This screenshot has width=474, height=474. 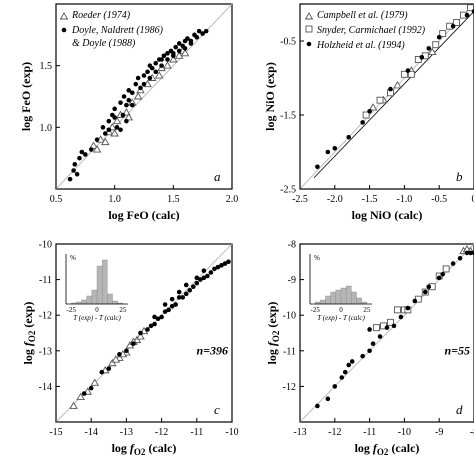 What do you see at coordinates (101, 15) in the screenshot?
I see `legend-entry: Roeder (1974)` at bounding box center [101, 15].